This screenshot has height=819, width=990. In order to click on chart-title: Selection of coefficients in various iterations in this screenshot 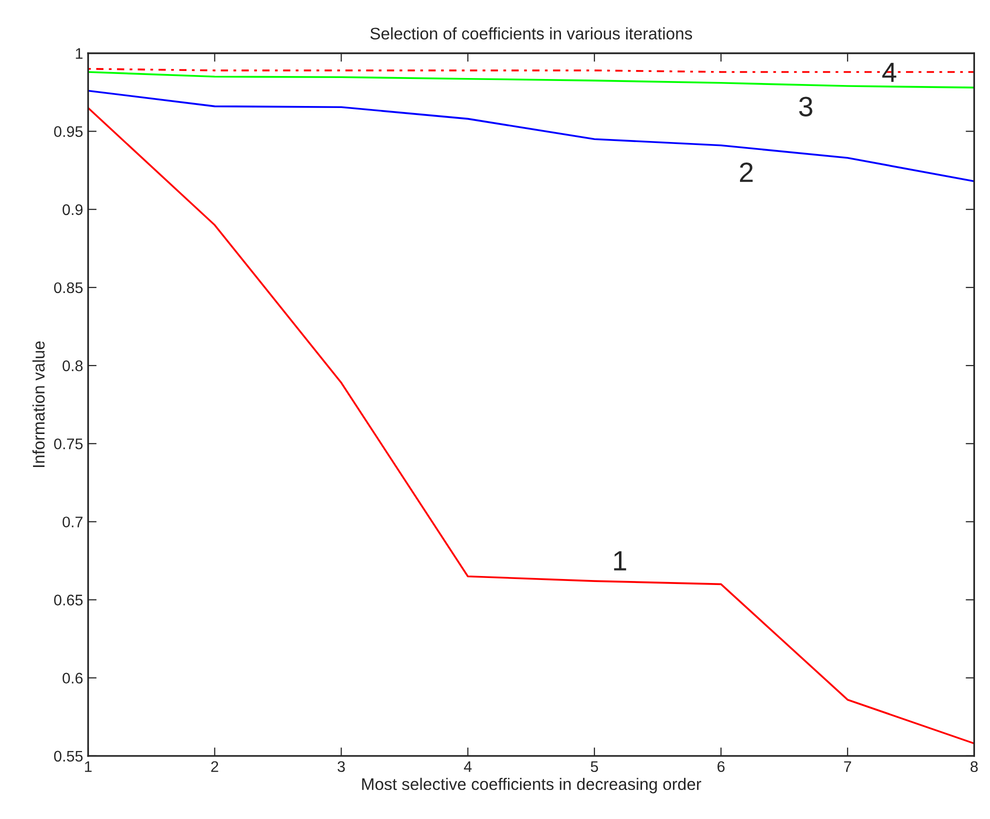, I will do `click(531, 33)`.